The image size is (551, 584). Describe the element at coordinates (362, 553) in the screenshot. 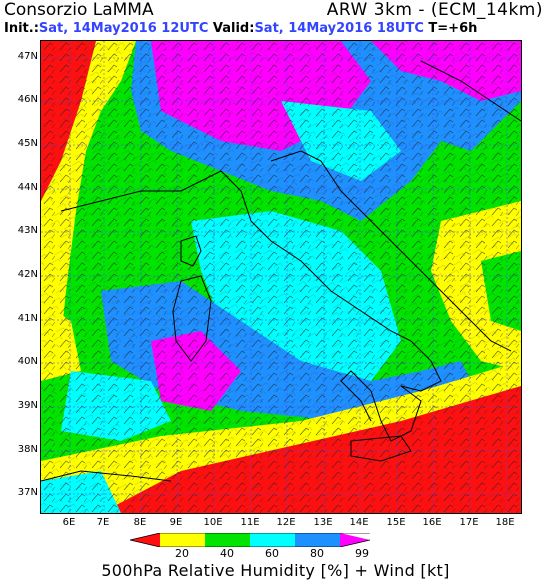

I see `colorbar-tick: 99` at that location.